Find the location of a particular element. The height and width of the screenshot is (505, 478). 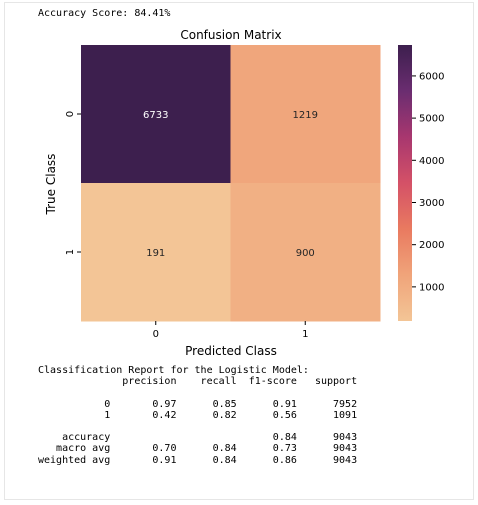

cell-value-label: 900 is located at coordinates (305, 253).